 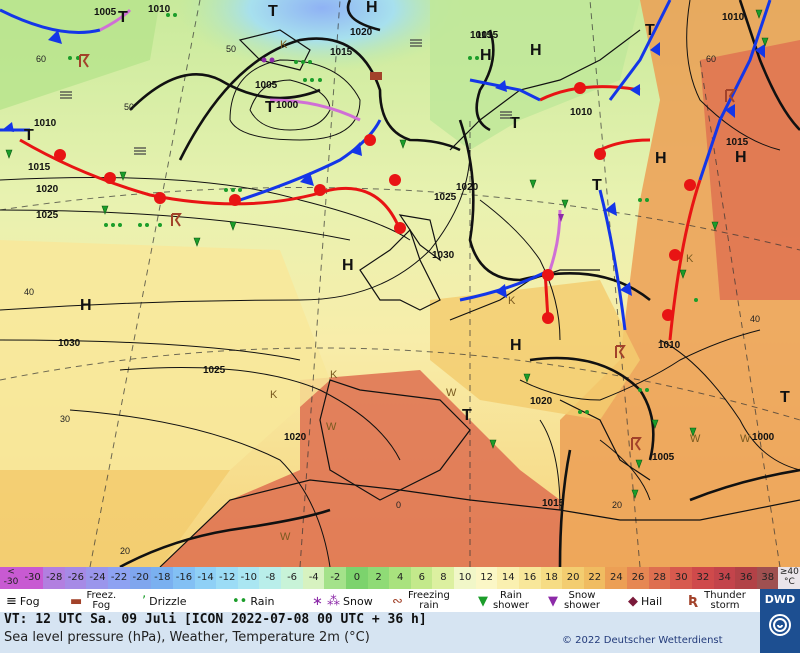 I want to click on scale-cell: 26, so click(x=638, y=578).